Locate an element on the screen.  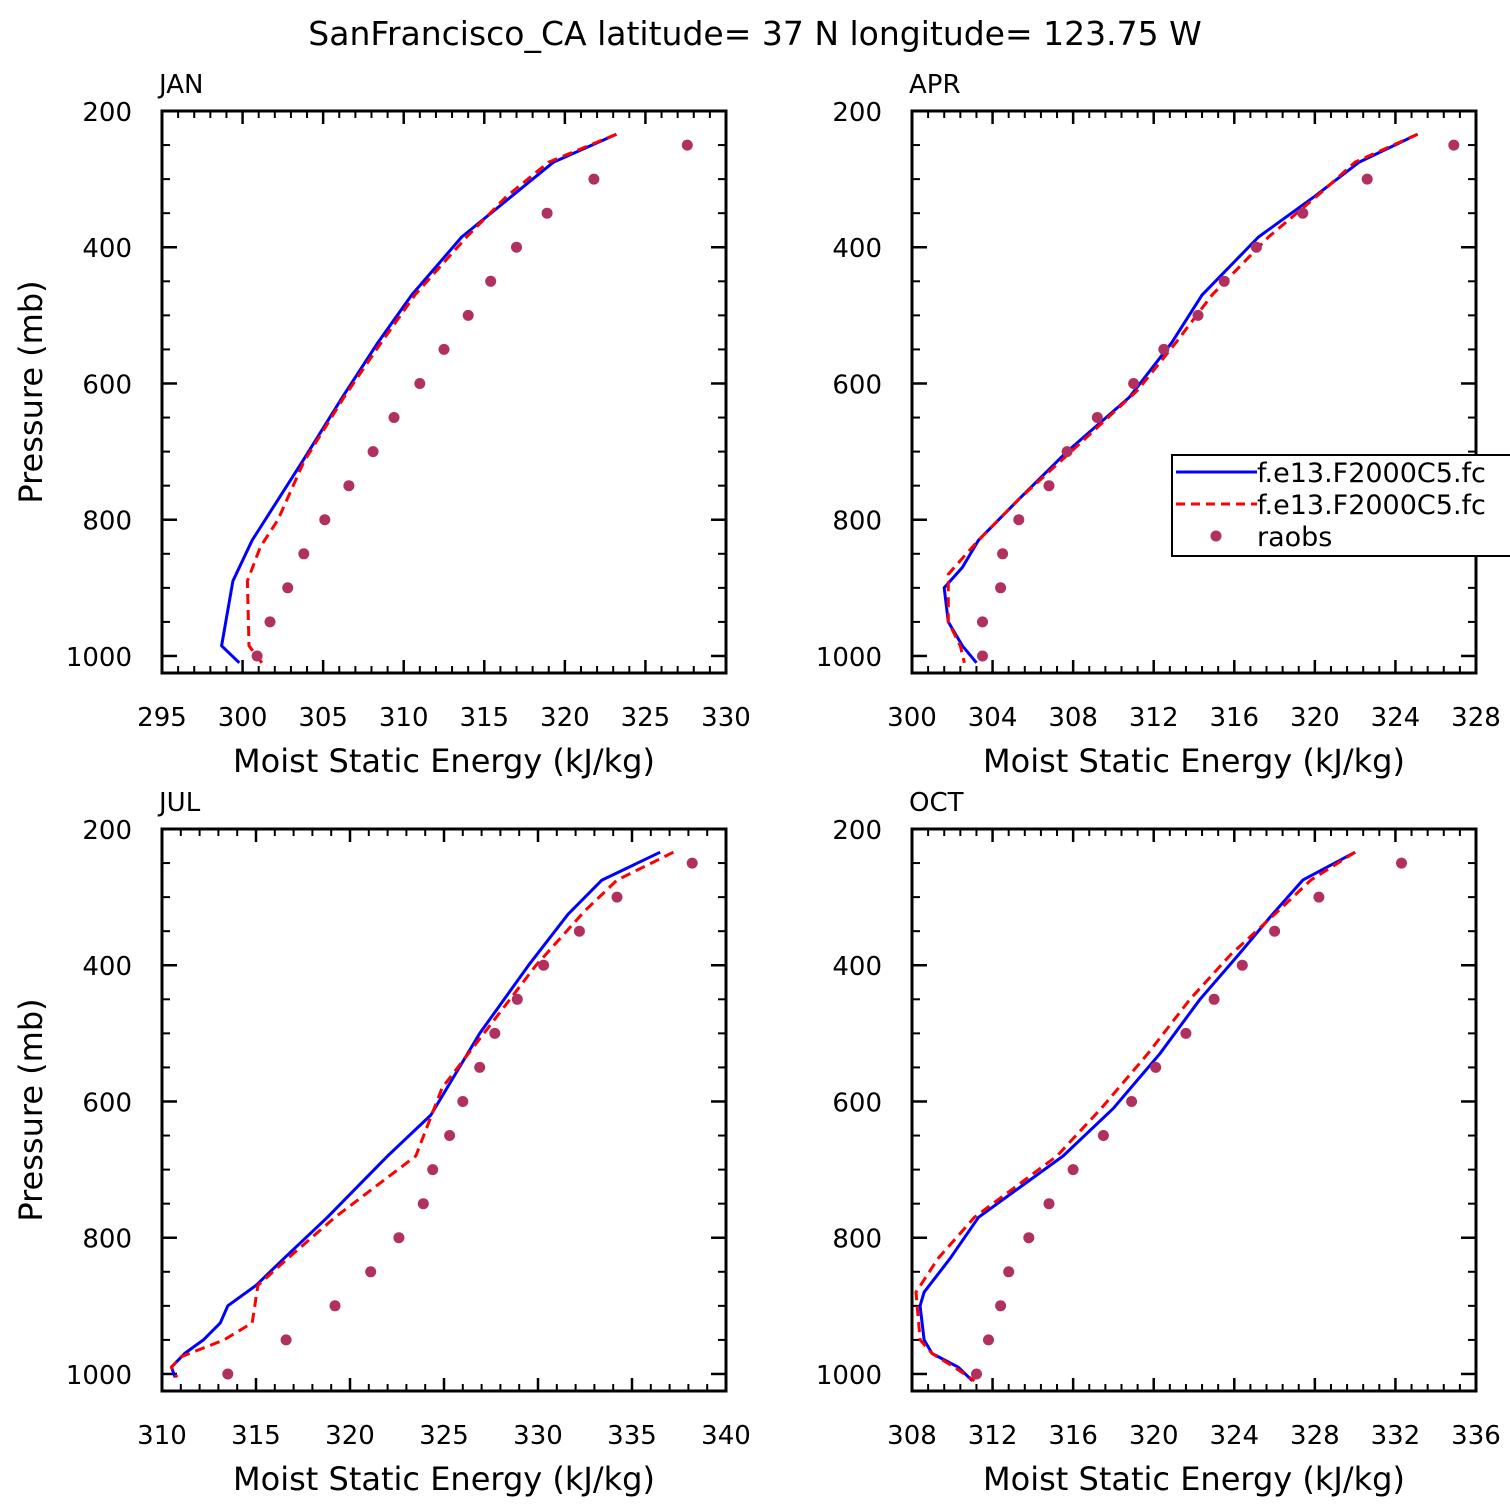
jan-ytick-label: 200 is located at coordinates (107, 113).